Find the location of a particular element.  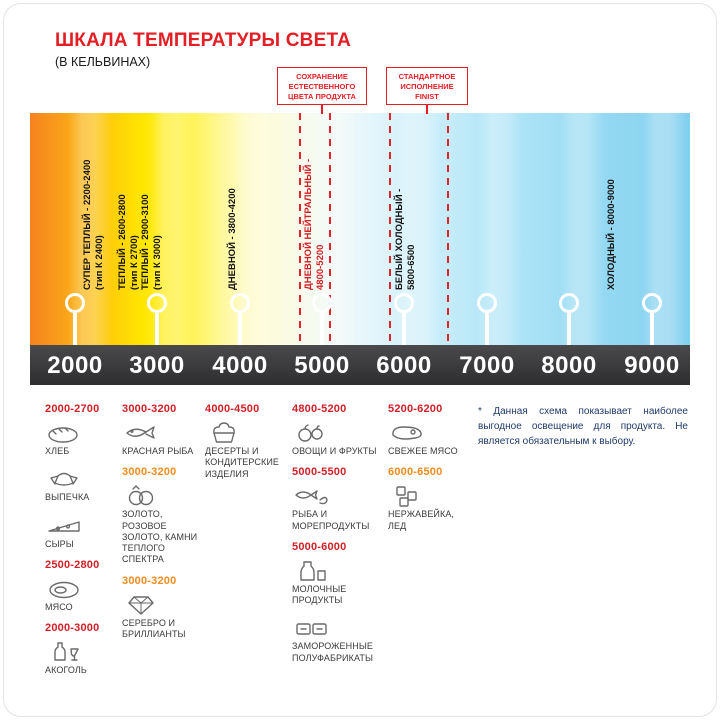

zone-label-sub: 5800-6500 is located at coordinates (411, 267).